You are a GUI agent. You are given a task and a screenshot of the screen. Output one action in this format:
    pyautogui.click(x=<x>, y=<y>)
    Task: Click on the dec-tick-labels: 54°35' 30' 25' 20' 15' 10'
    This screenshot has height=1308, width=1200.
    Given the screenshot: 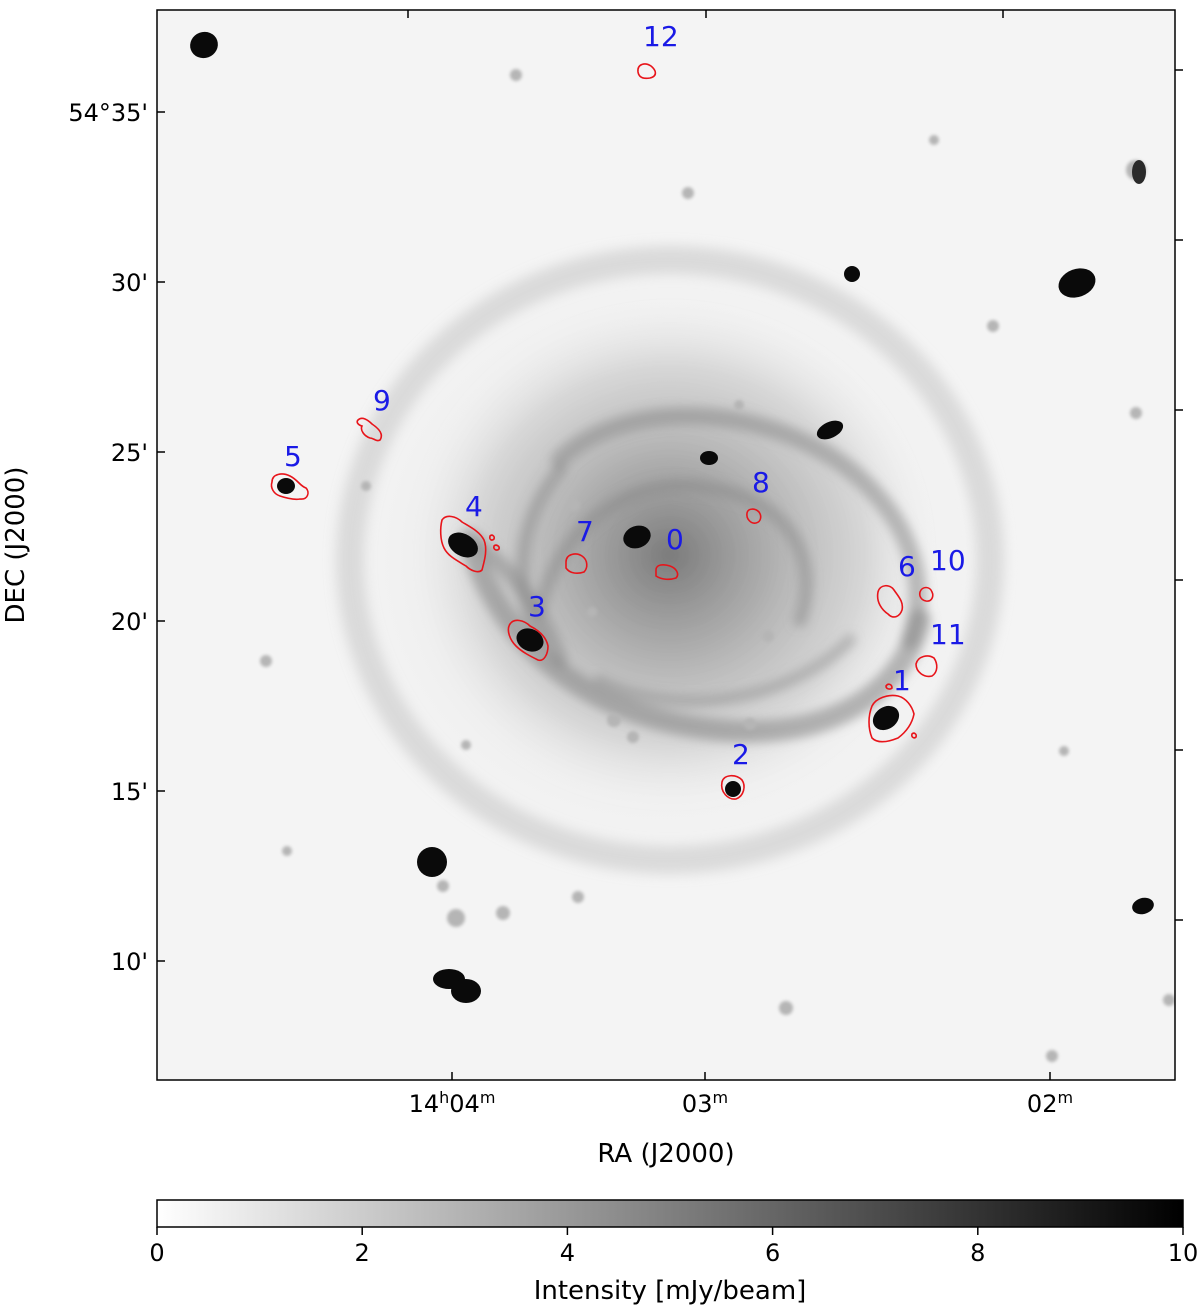 What is the action you would take?
    pyautogui.click(x=108, y=537)
    